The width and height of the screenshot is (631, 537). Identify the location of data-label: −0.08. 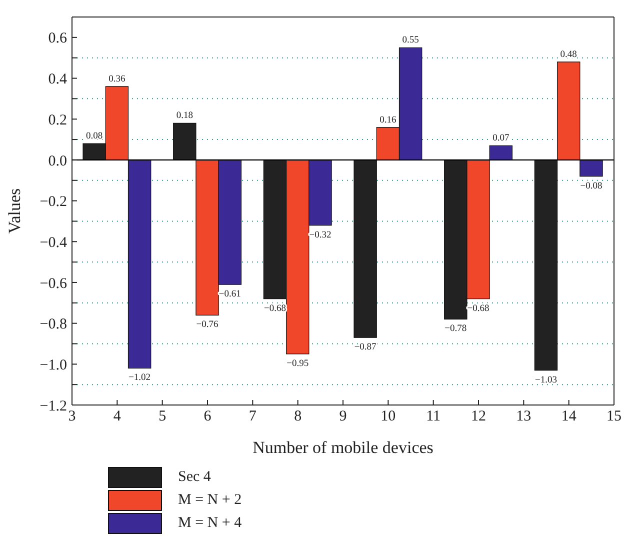
(591, 186).